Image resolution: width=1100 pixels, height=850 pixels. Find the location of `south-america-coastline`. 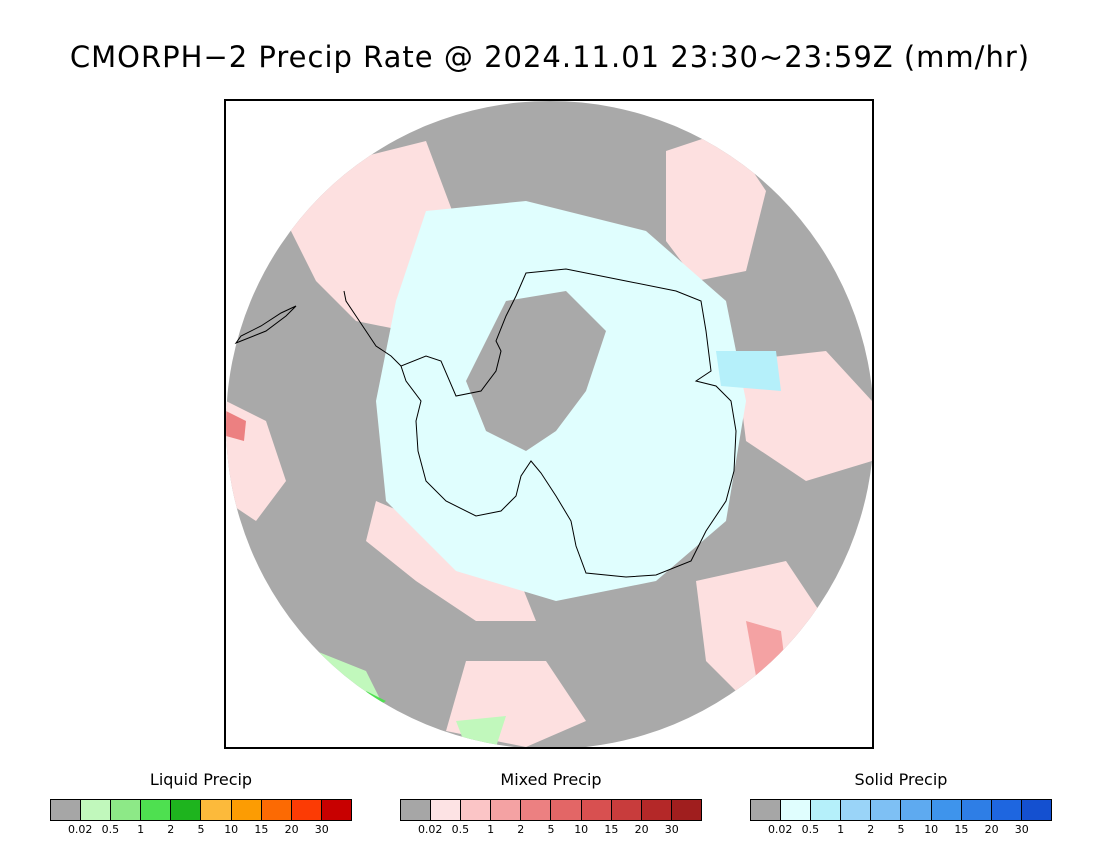

south-america-coastline is located at coordinates (265, 325).